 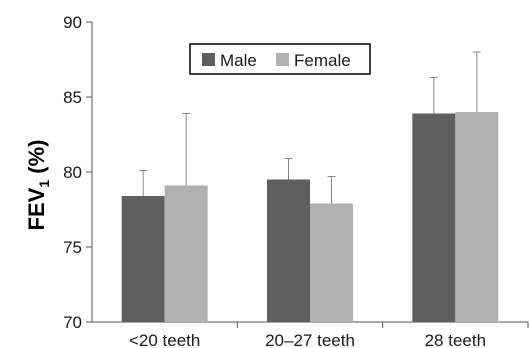 I want to click on y-tick-label: 80, so click(x=72, y=172).